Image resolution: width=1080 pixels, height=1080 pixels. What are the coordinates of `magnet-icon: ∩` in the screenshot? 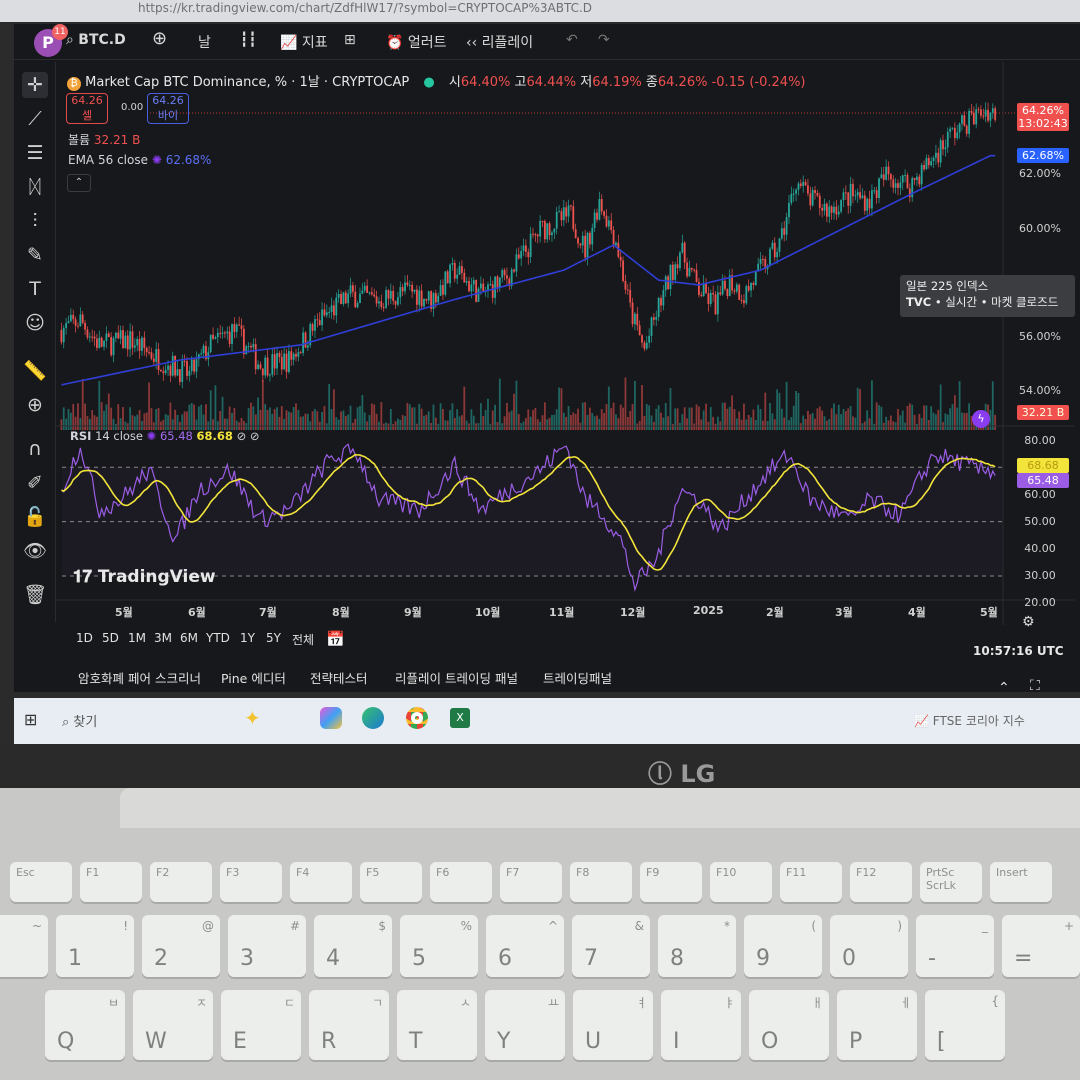 It's located at (35, 449).